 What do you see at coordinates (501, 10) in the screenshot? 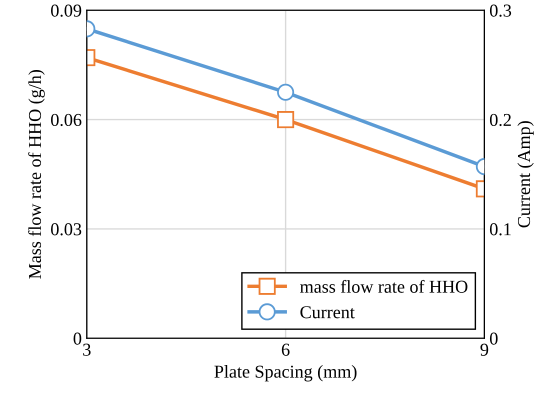
I see `y2-tick-label: 0.3` at bounding box center [501, 10].